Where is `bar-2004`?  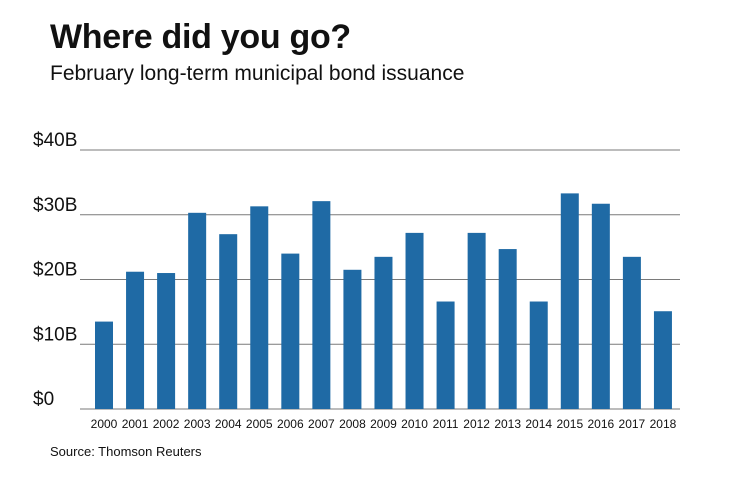
bar-2004 is located at coordinates (228, 321).